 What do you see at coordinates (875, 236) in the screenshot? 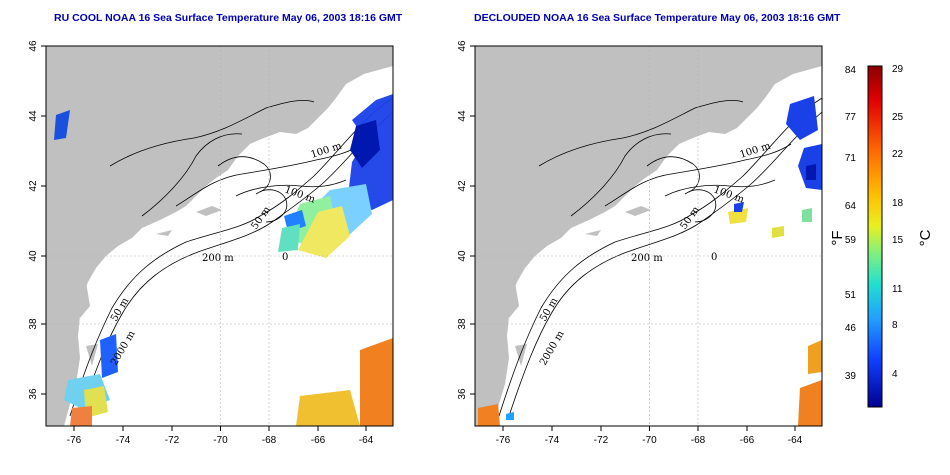
I see `colorbar-gradient` at bounding box center [875, 236].